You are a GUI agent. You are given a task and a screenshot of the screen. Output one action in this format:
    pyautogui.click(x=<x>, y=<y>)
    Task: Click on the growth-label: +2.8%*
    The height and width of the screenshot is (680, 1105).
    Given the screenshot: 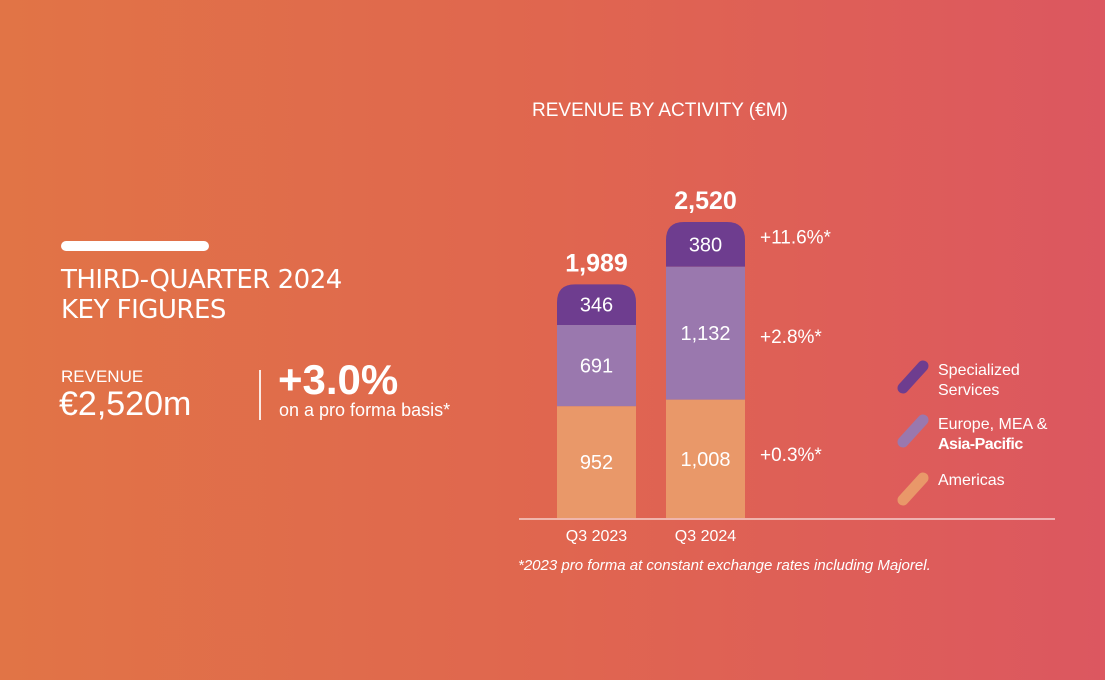 What is the action you would take?
    pyautogui.click(x=791, y=337)
    